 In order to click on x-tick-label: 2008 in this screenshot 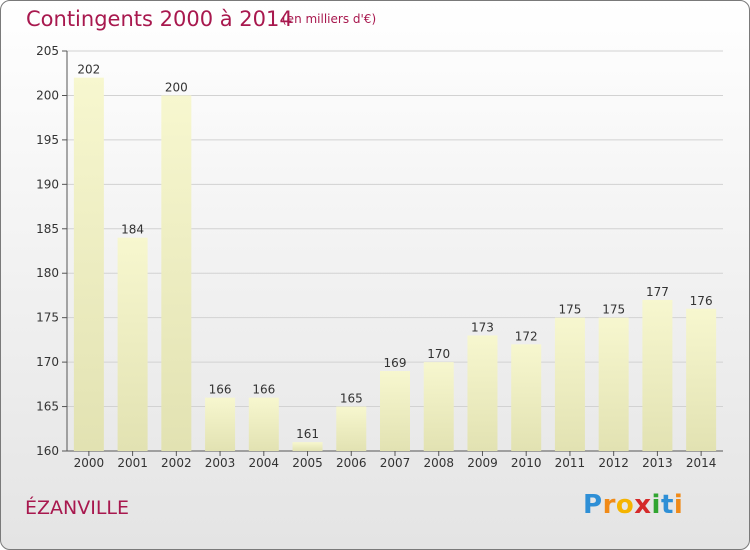, I will do `click(438, 463)`.